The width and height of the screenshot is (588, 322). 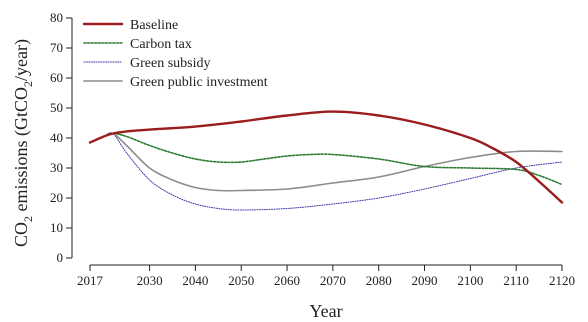 What do you see at coordinates (56, 77) in the screenshot?
I see `y-tick-label: 60` at bounding box center [56, 77].